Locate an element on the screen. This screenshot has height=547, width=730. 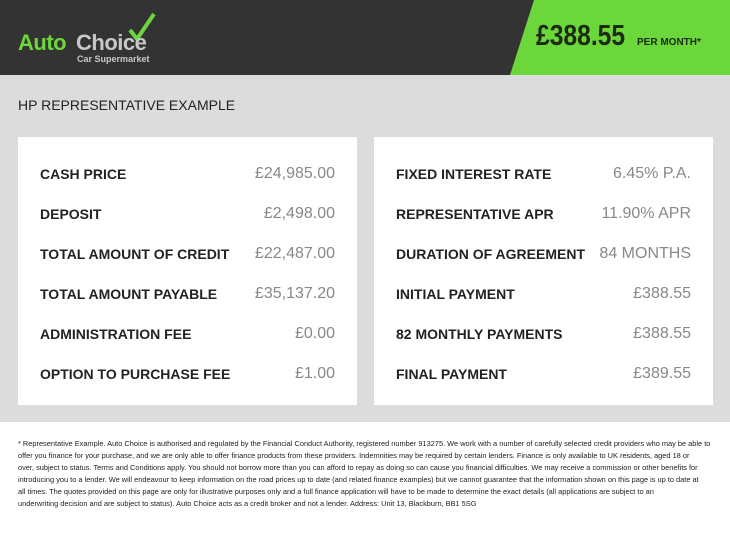
row-value: £22,487.00 is located at coordinates (294, 253).